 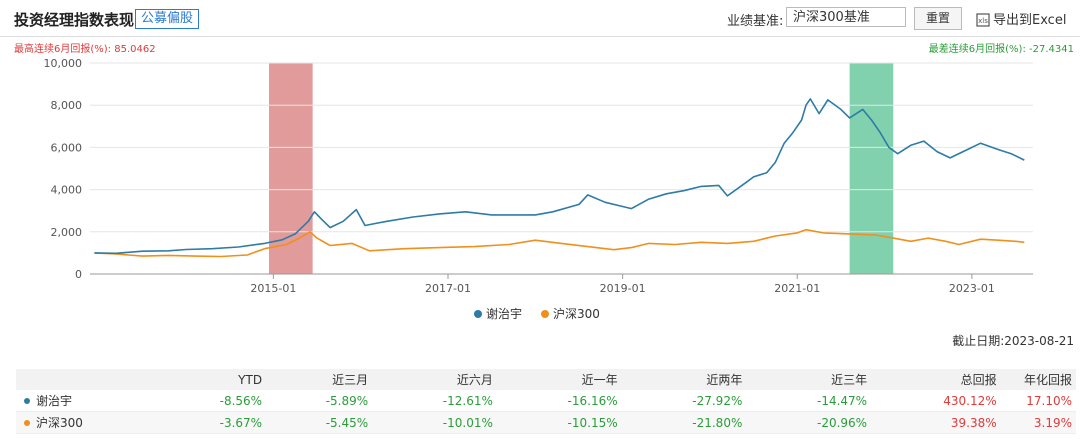 What do you see at coordinates (684, 379) in the screenshot?
I see `column-header: 近两年` at bounding box center [684, 379].